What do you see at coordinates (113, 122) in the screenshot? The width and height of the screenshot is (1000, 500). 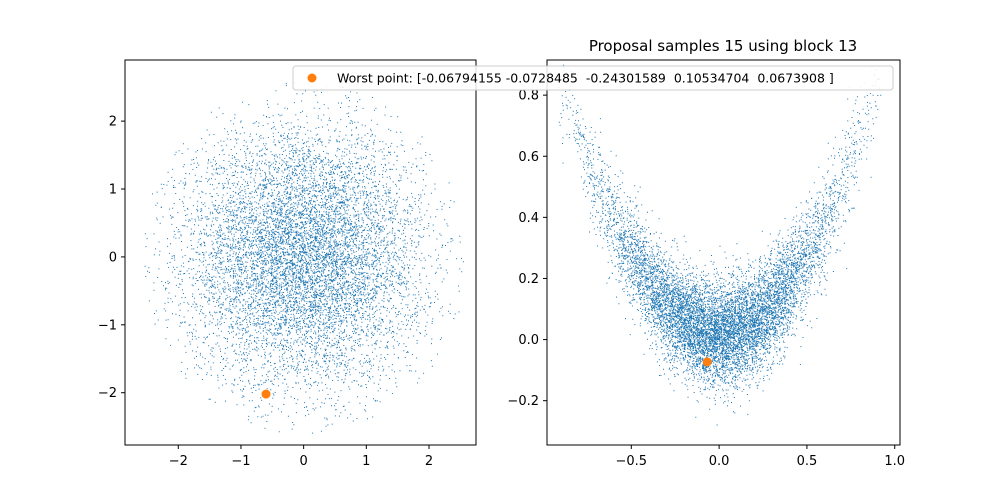 I see `left-y-tick-label: 2` at bounding box center [113, 122].